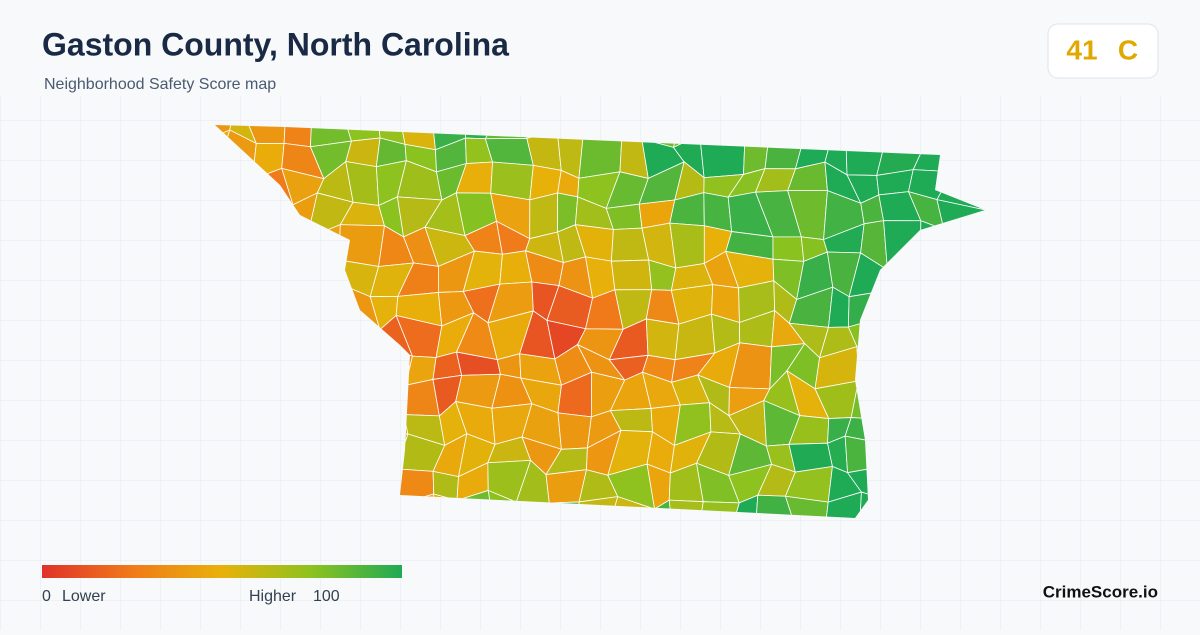 This screenshot has width=1200, height=635. I want to click on legend-min: 0, so click(46, 596).